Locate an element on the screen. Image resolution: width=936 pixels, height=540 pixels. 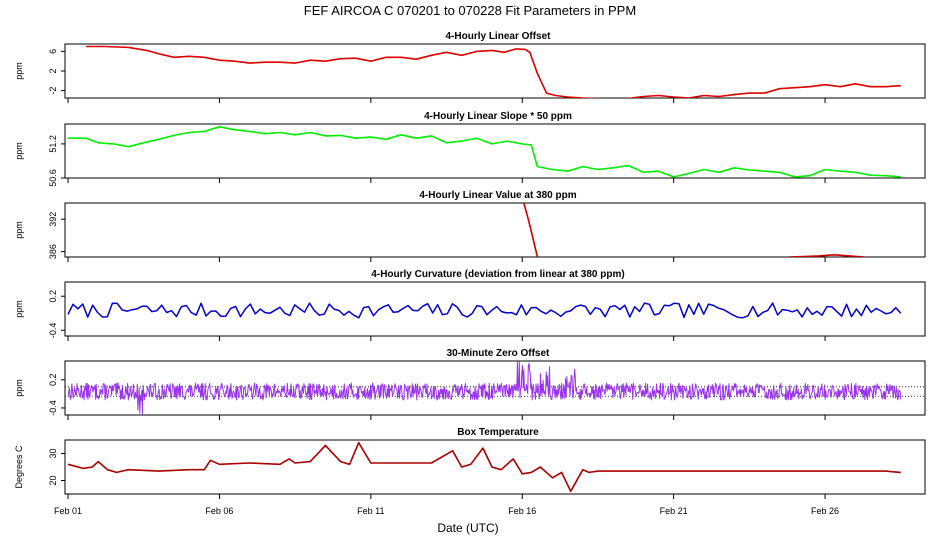
y-tick-label: 6 is located at coordinates (53, 51).